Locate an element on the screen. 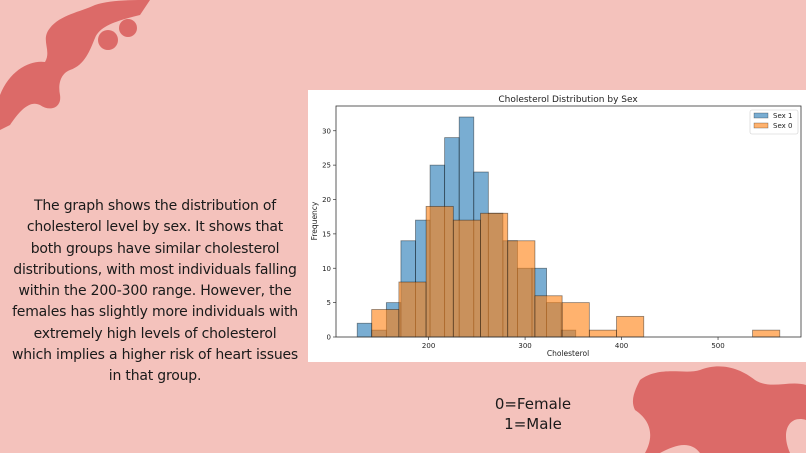 The width and height of the screenshot is (806, 453). y-tick-label: 0 is located at coordinates (329, 338).